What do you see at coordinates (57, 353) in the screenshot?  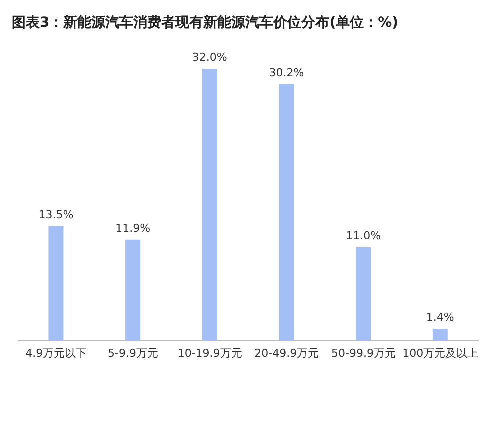 I see `x-tick-label: 4.9万元以下` at bounding box center [57, 353].